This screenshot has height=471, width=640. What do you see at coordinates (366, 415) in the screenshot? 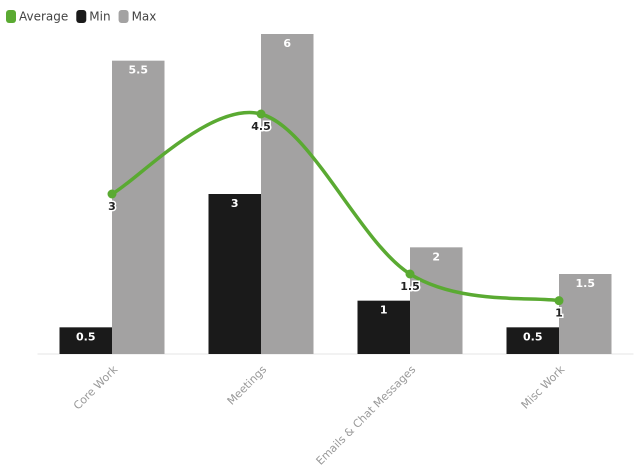
I see `x-tick-label: Emails & Chat Messages` at bounding box center [366, 415].